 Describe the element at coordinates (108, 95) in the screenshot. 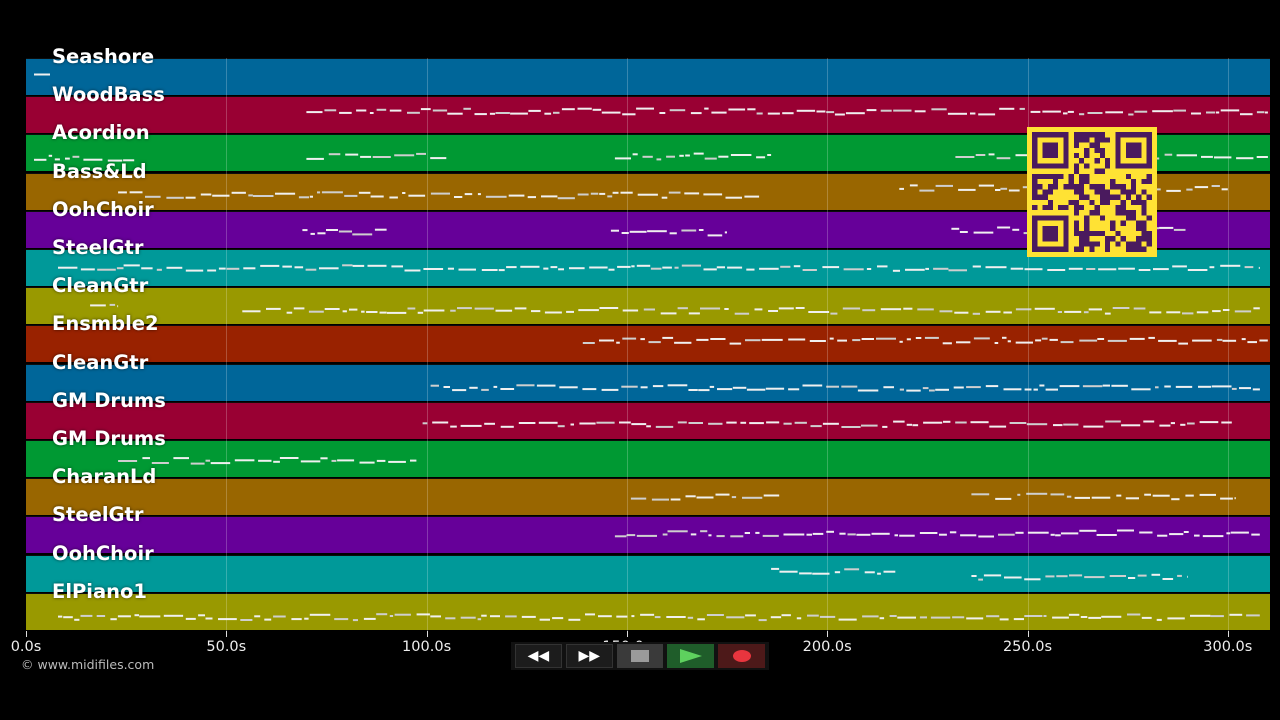

I see `track-label: WoodBass` at that location.